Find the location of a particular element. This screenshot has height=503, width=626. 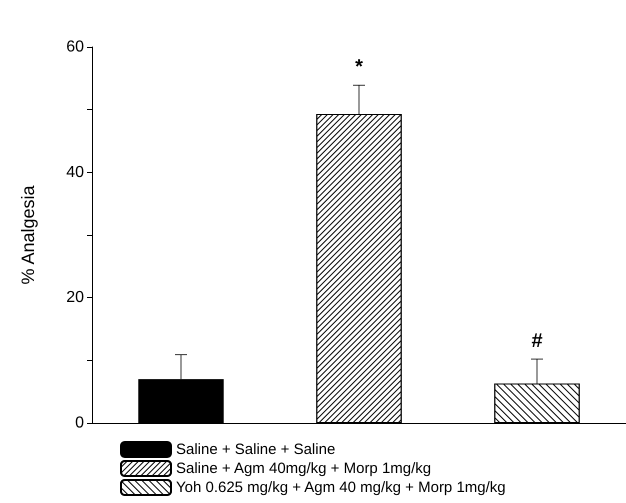

legend-label: Saline + Agm 40mg/kg + Morp 1mg/kg is located at coordinates (304, 468).